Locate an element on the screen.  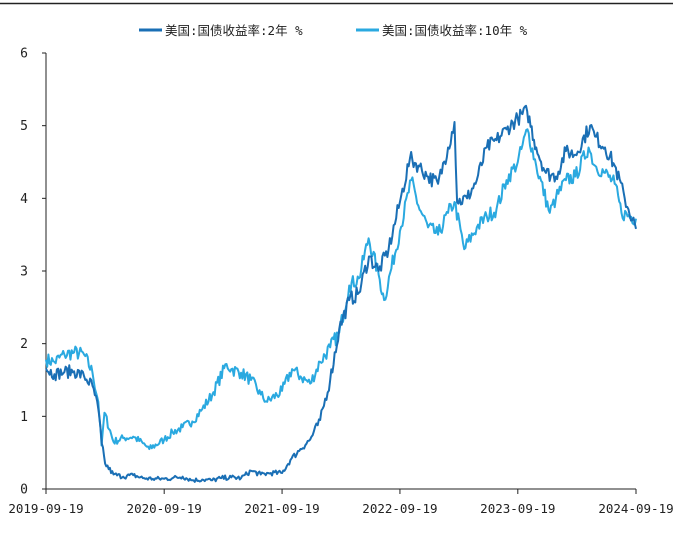
x-tick-label: 2019-09-19 is located at coordinates (45, 508).